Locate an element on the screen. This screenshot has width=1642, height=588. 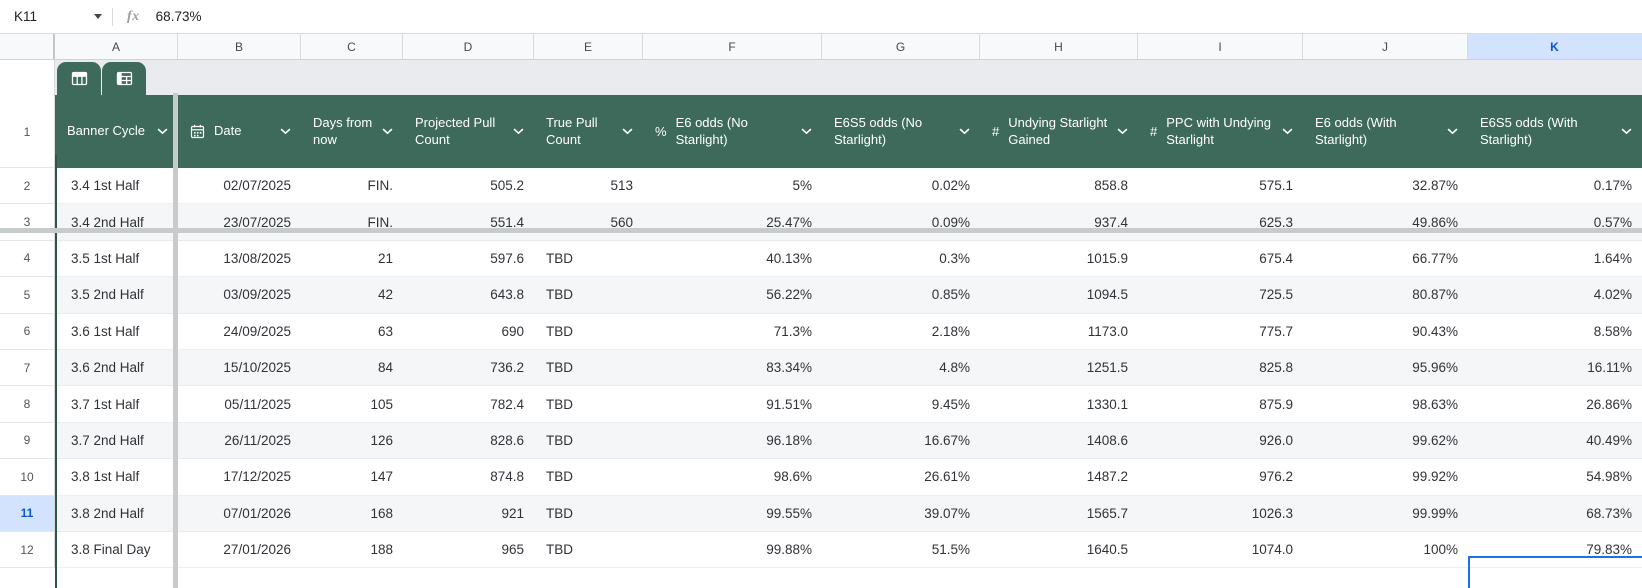
cell-F4: 40.13% is located at coordinates (789, 258).